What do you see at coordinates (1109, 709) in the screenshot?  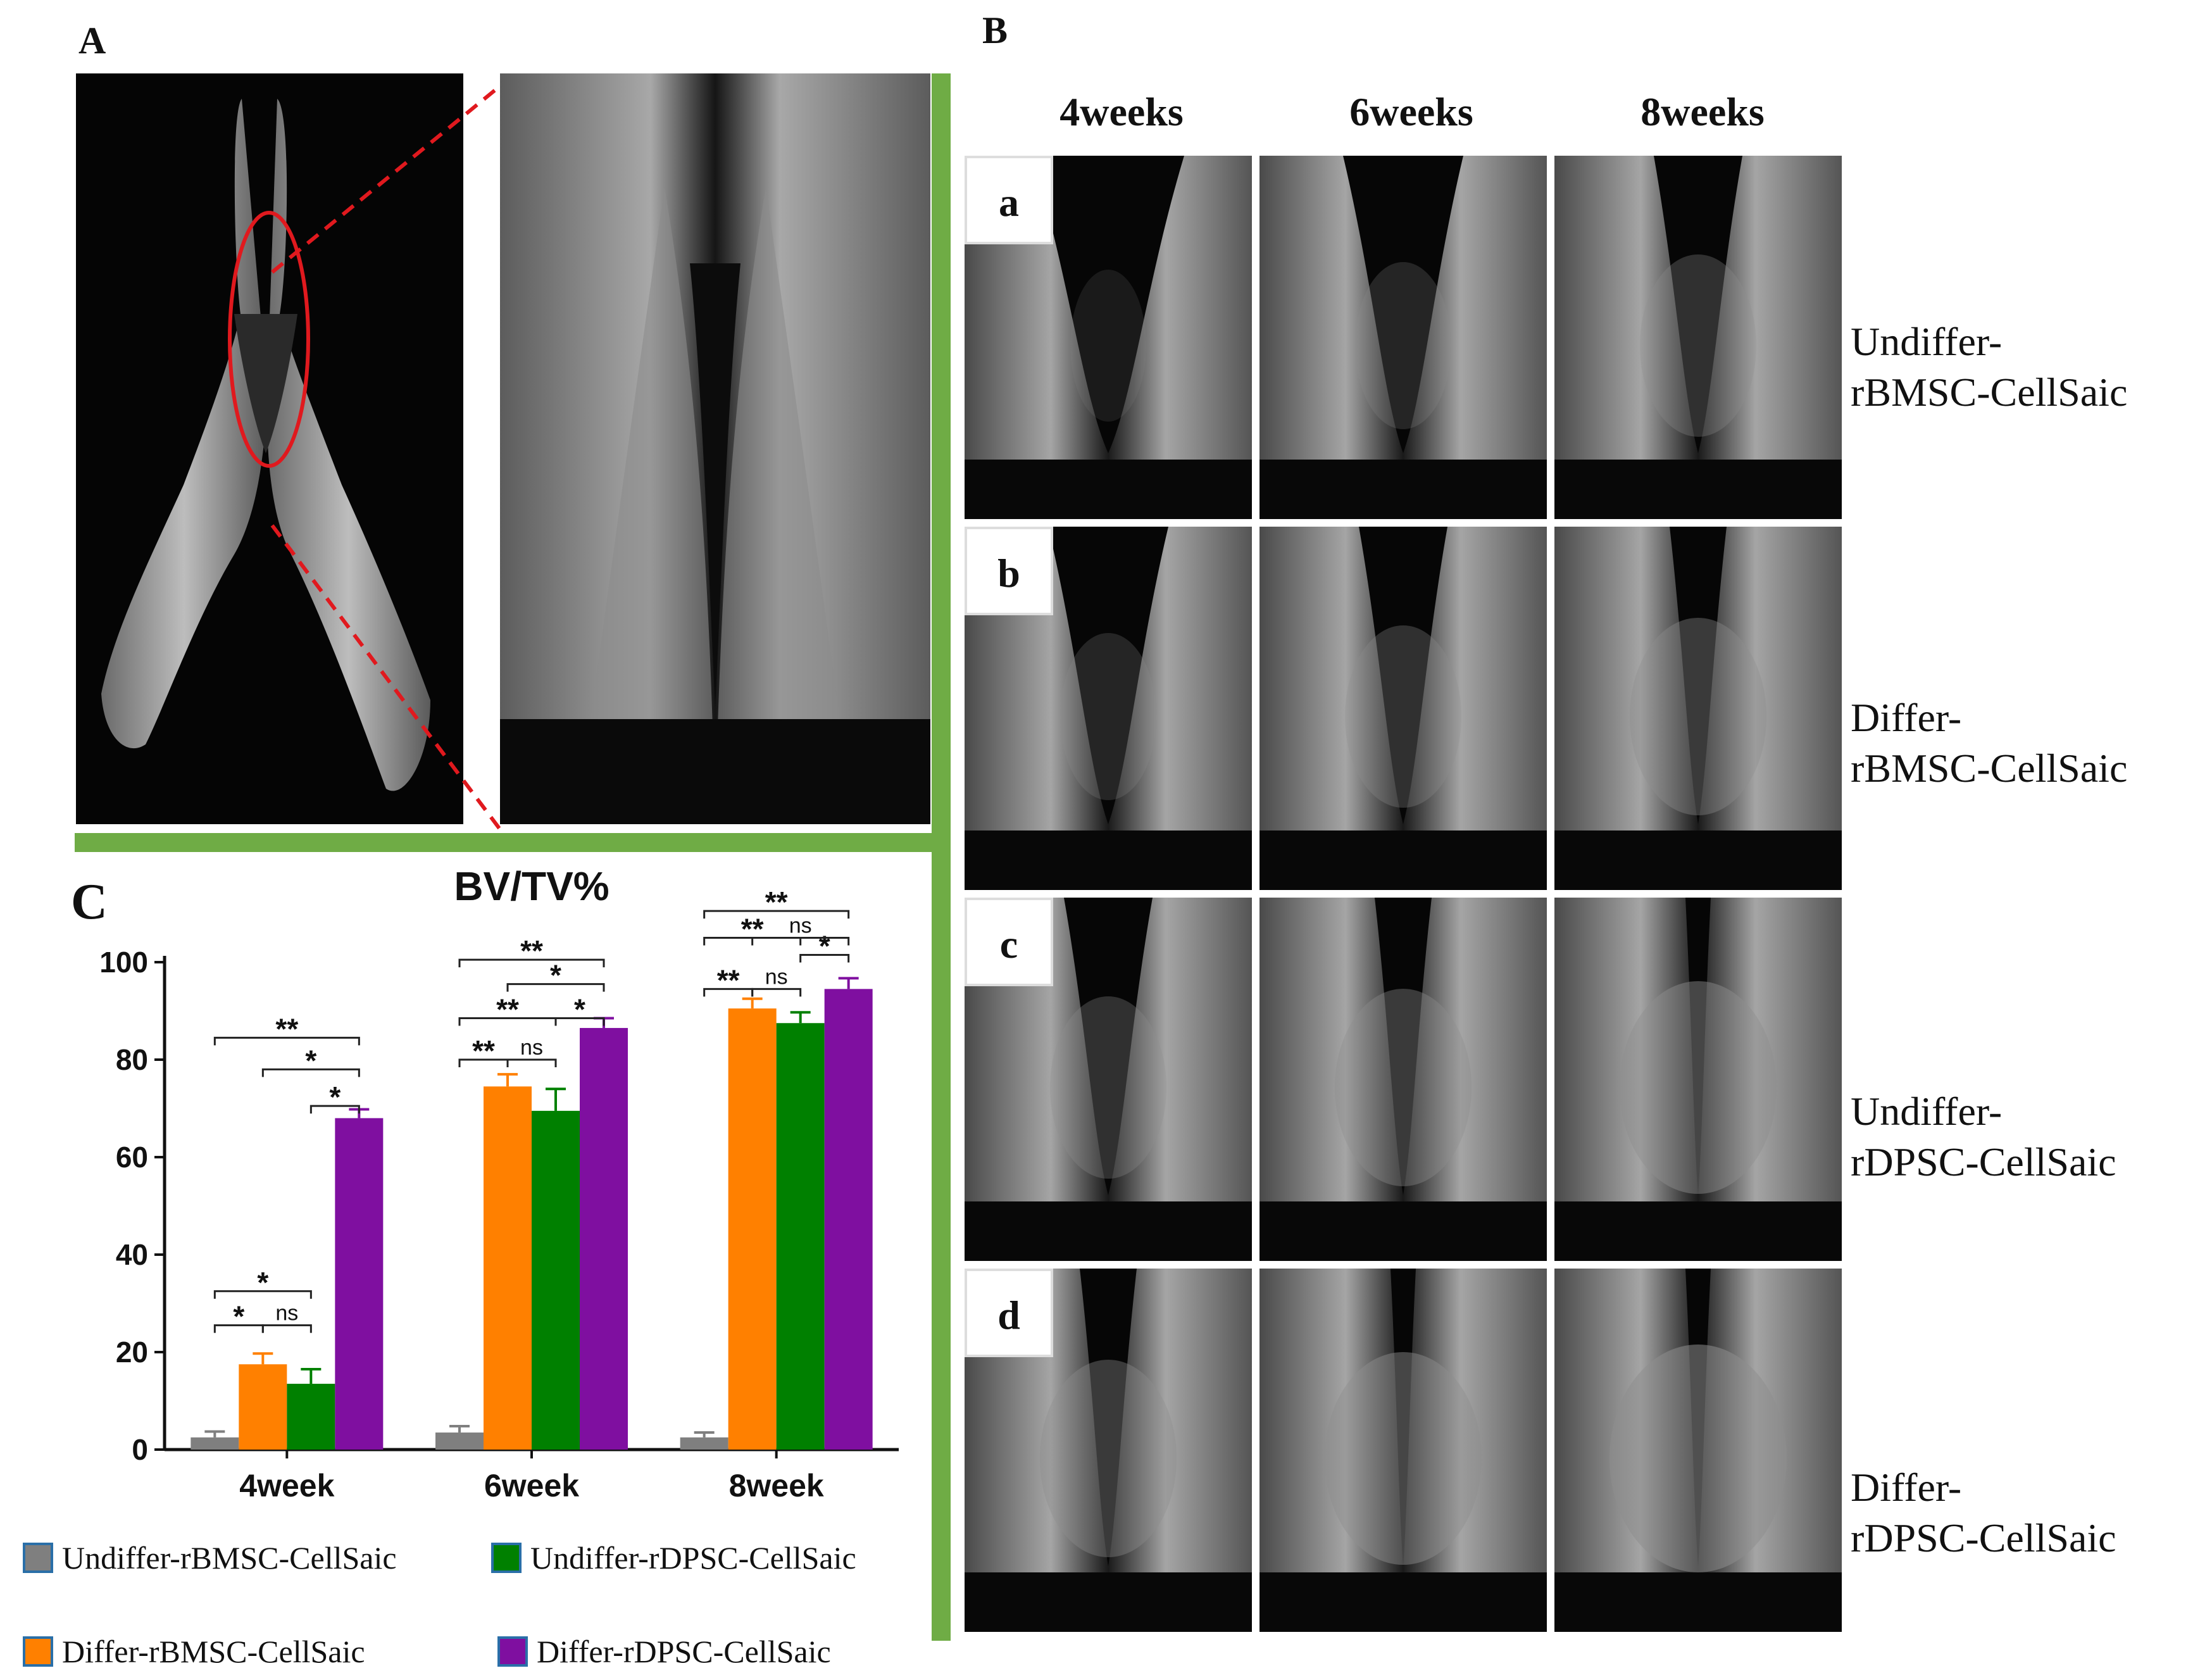 I see `ct-image-row-b-col-1: b` at bounding box center [1109, 709].